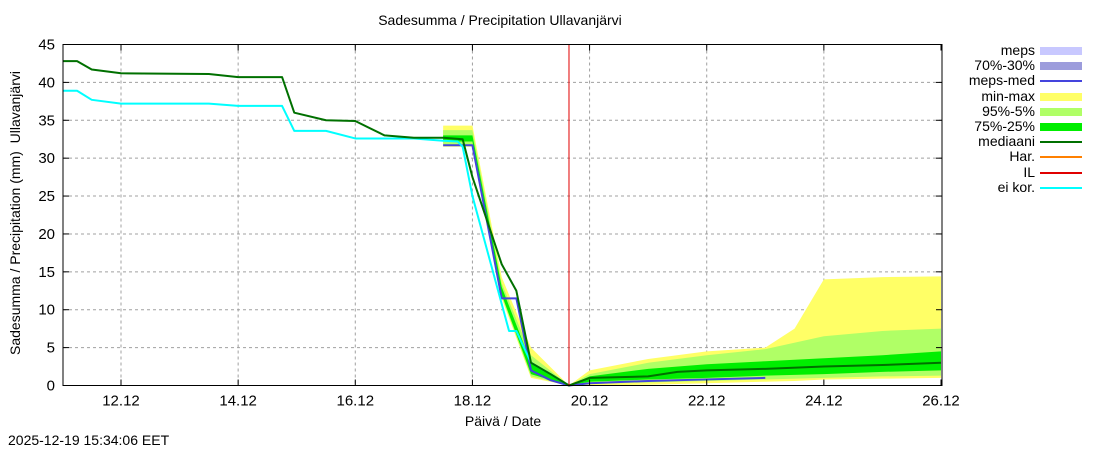 This screenshot has width=1100, height=450. Describe the element at coordinates (707, 401) in the screenshot. I see `svg-text: 22.12` at that location.